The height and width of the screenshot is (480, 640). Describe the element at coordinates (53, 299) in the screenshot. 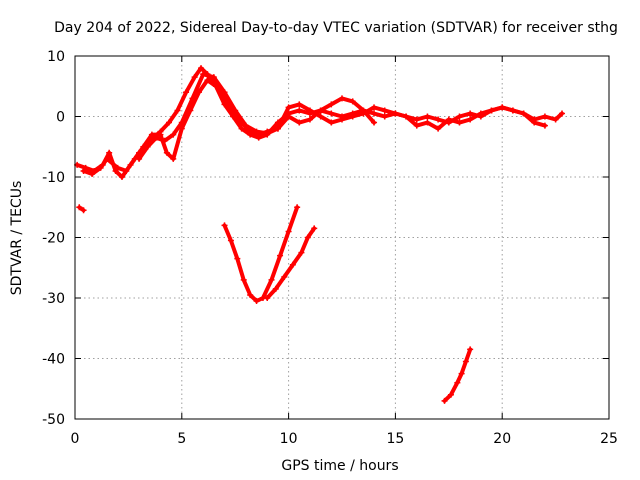

I see `y-tick-label: -30` at that location.